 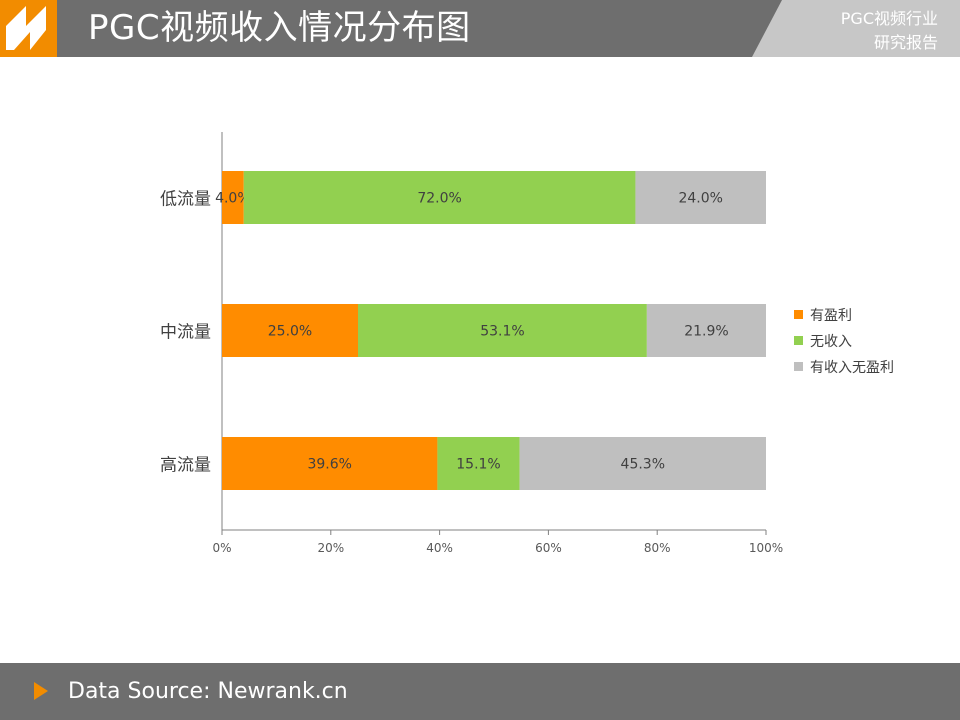 I want to click on data-label: 39.6%, so click(x=329, y=465).